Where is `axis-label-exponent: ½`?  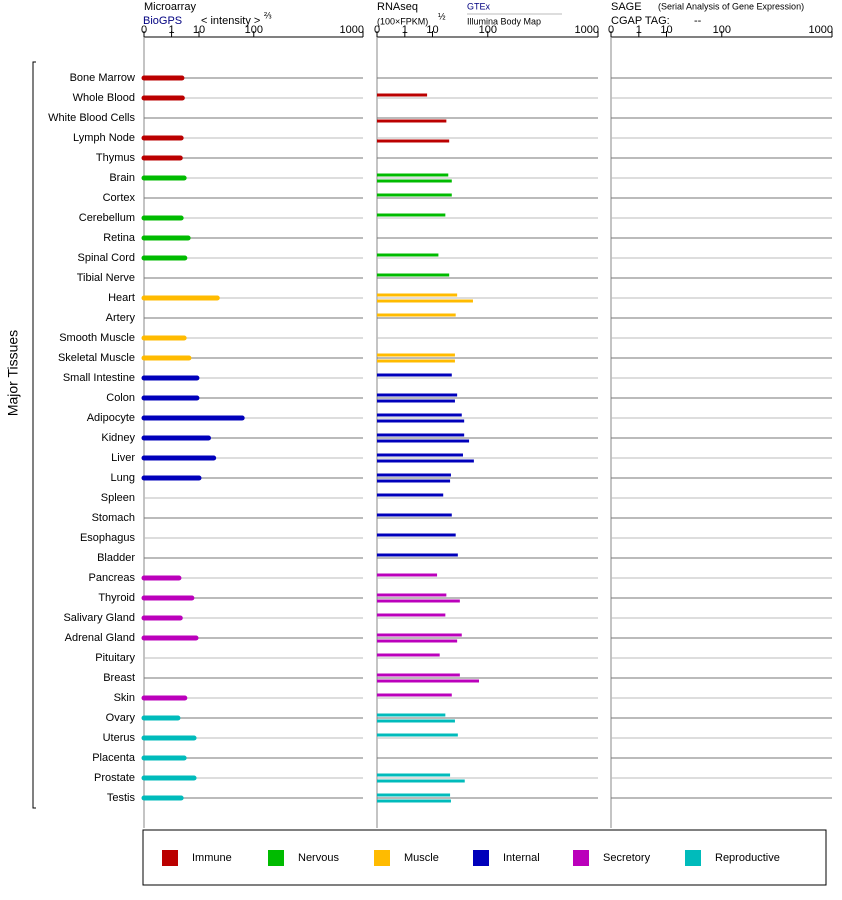
axis-label-exponent: ½ is located at coordinates (442, 16).